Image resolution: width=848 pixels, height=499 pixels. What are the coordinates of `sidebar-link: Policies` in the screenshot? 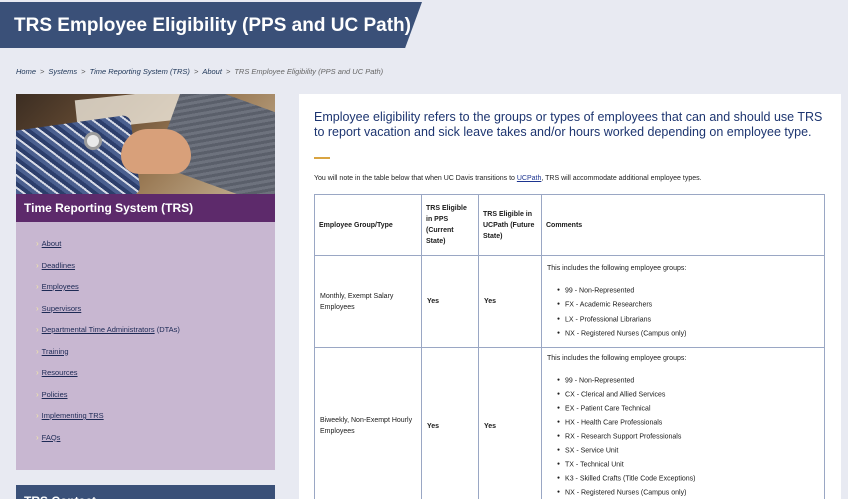 It's located at (54, 394).